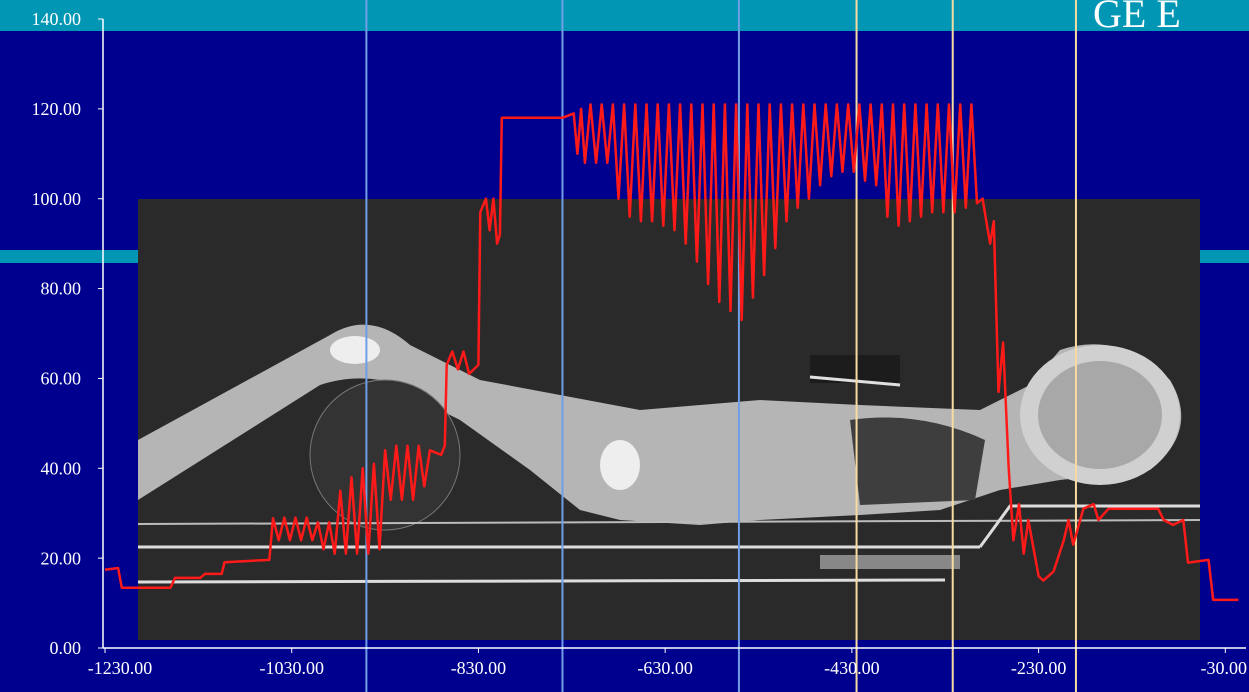 This screenshot has height=692, width=1249. I want to click on y-tick-label: 40.00, so click(61, 468).